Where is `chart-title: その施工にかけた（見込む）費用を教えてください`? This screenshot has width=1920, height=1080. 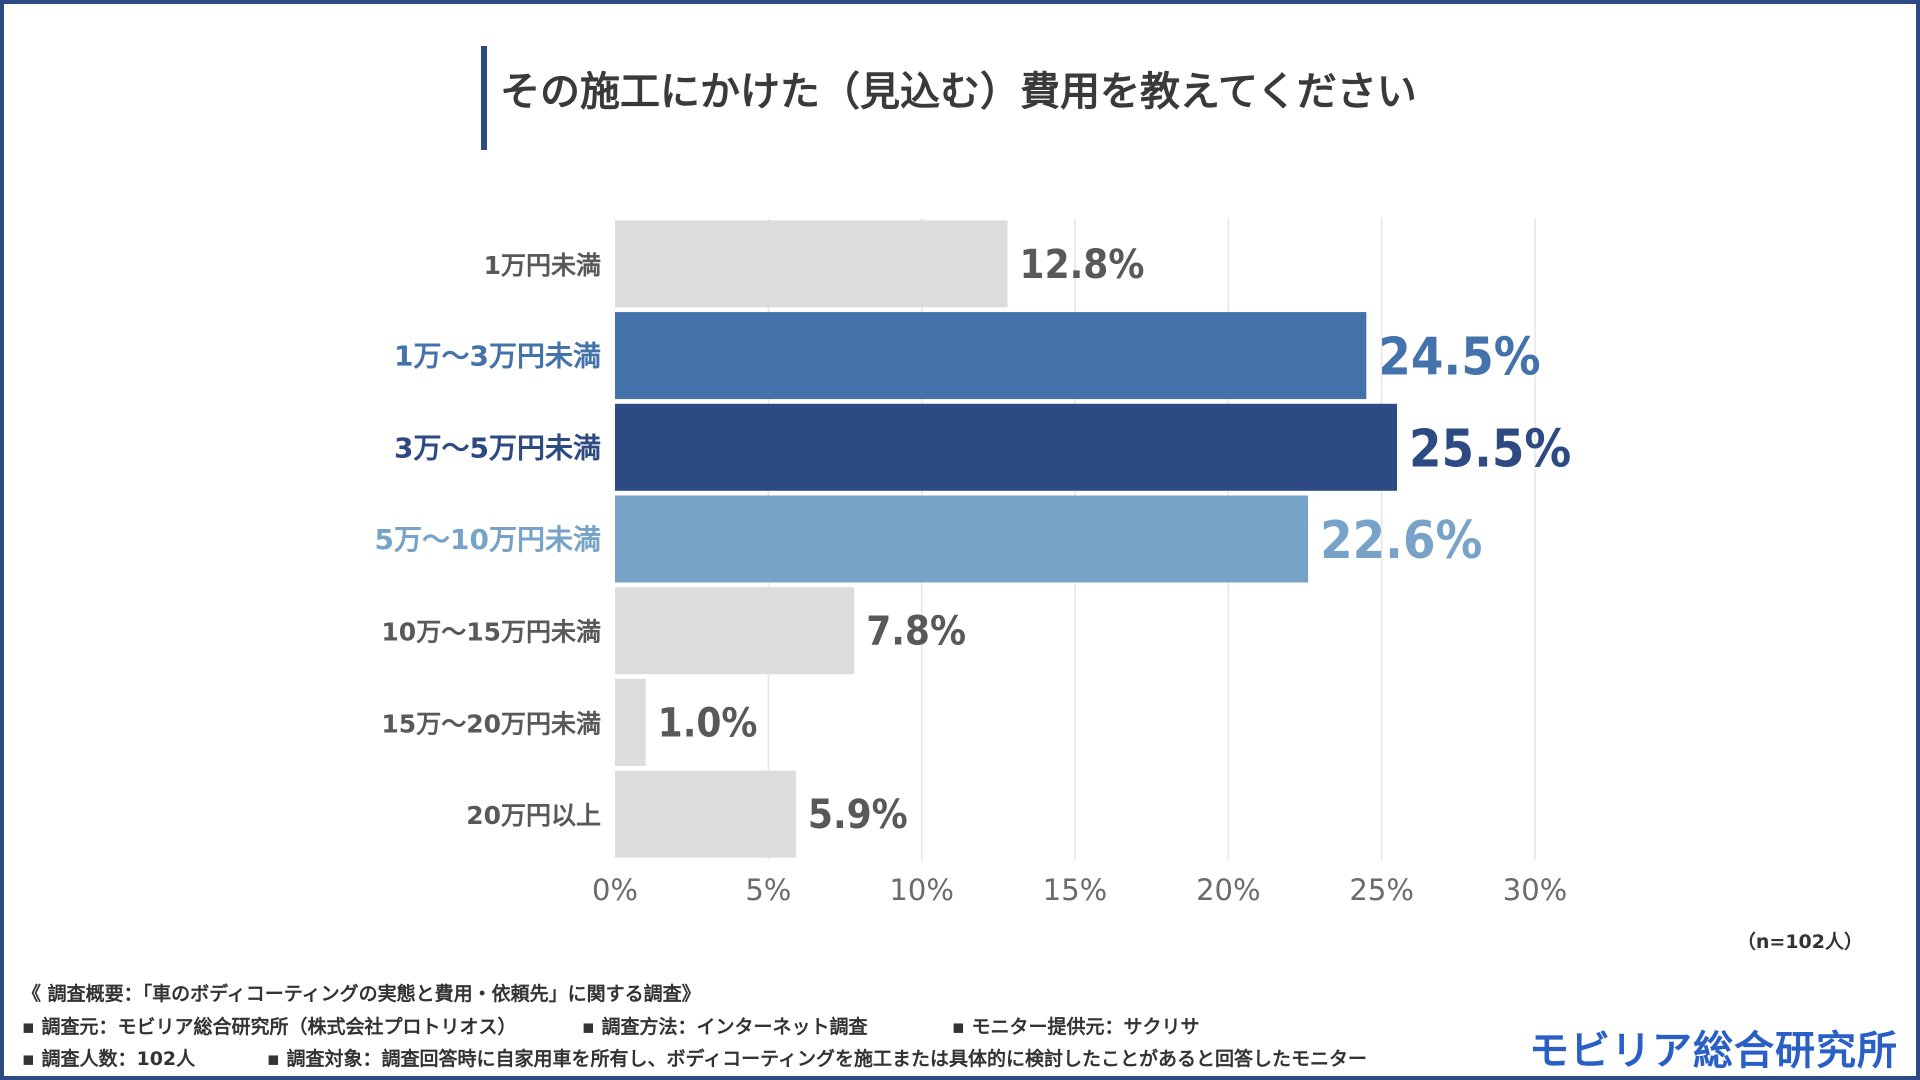
chart-title: その施工にかけた（見込む）費用を教えてください is located at coordinates (958, 92).